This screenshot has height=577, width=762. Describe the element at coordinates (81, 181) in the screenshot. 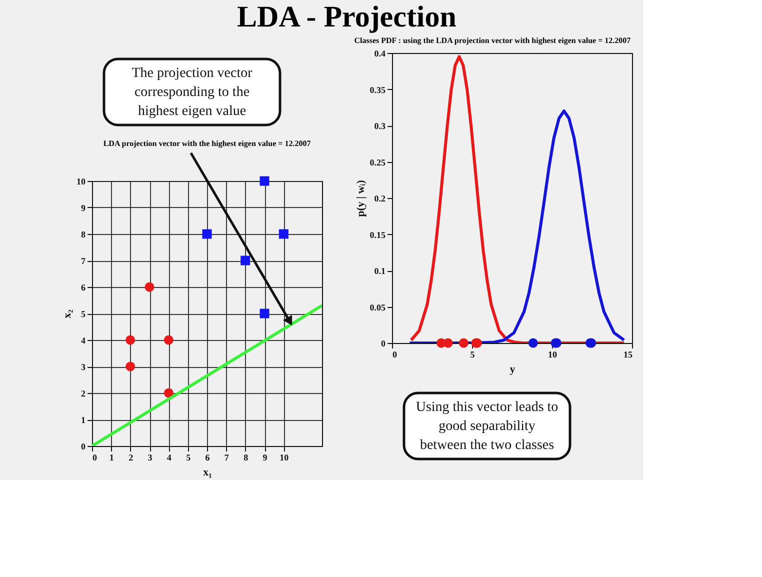

I see `y-tick-label: 10` at that location.